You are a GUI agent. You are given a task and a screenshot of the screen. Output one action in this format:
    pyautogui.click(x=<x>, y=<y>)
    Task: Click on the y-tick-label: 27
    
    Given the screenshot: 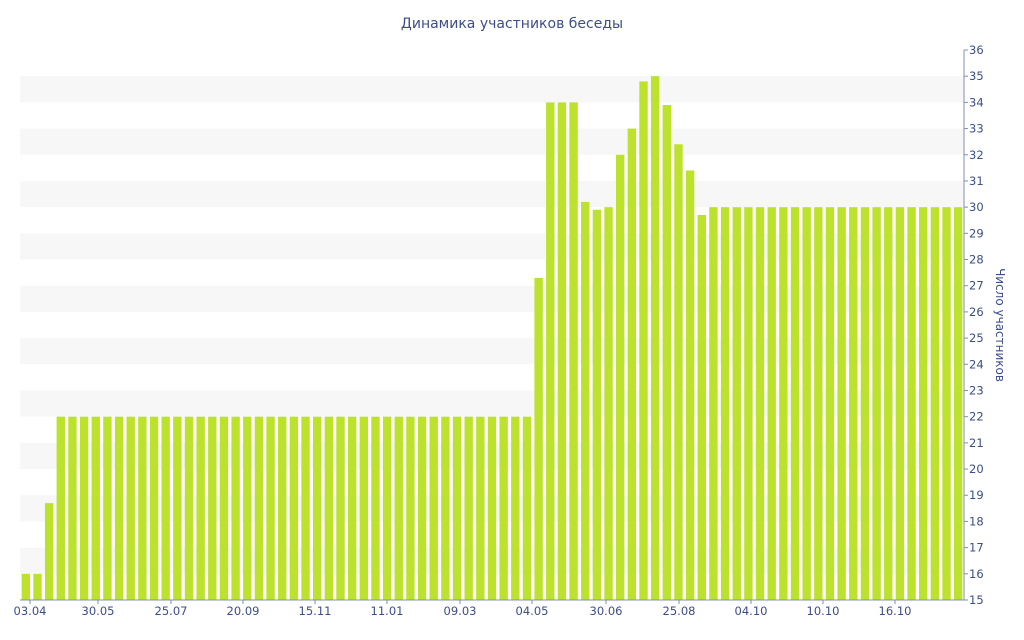 What is the action you would take?
    pyautogui.click(x=976, y=286)
    